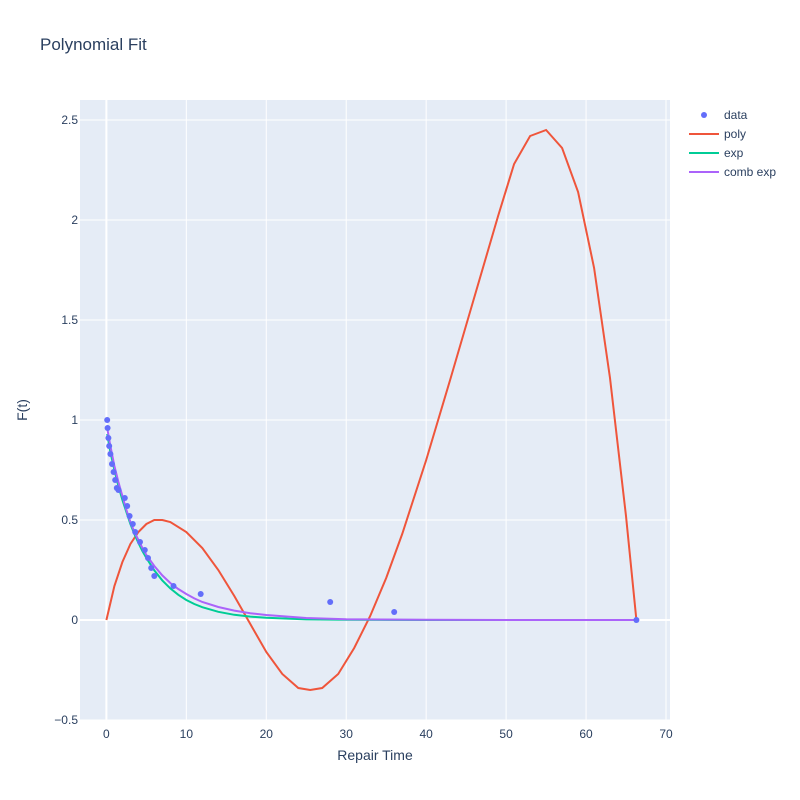 The height and width of the screenshot is (800, 800). I want to click on y-tick-label: 1, so click(74, 420).